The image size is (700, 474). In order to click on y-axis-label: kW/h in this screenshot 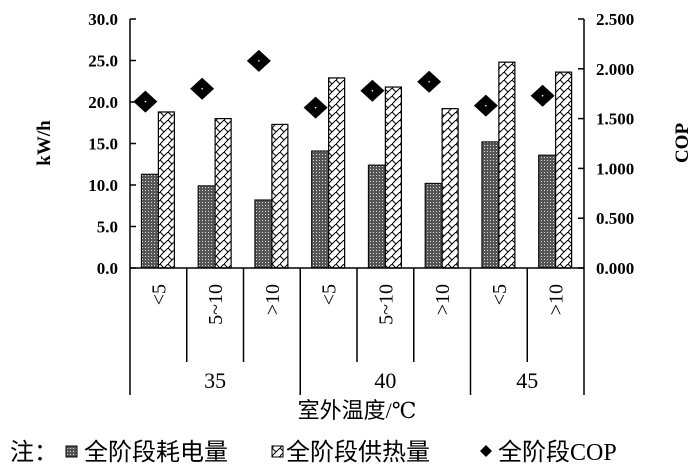, I will do `click(44, 143)`.